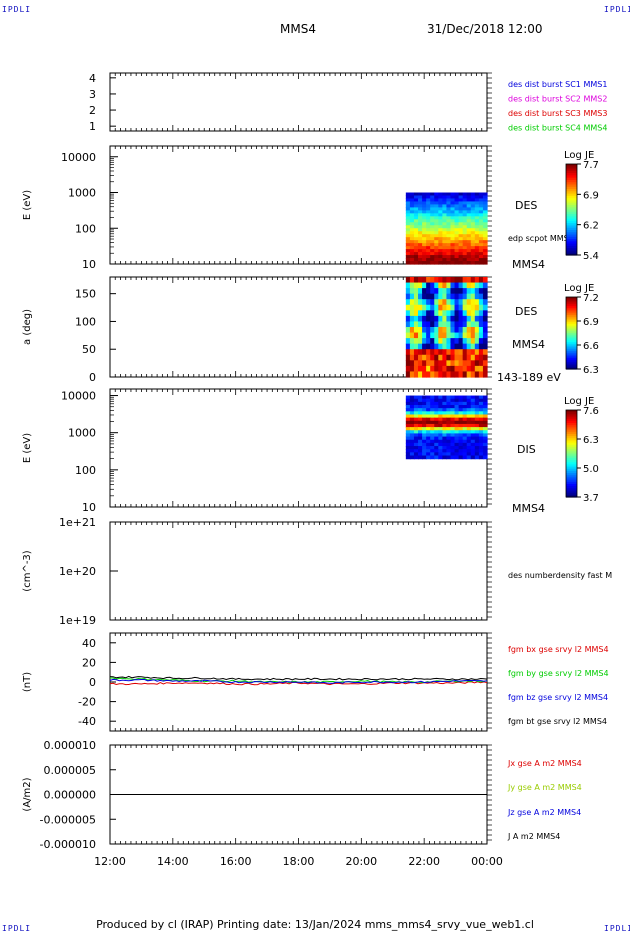  I want to click on colorbar-title: Log JE, so click(579, 155).